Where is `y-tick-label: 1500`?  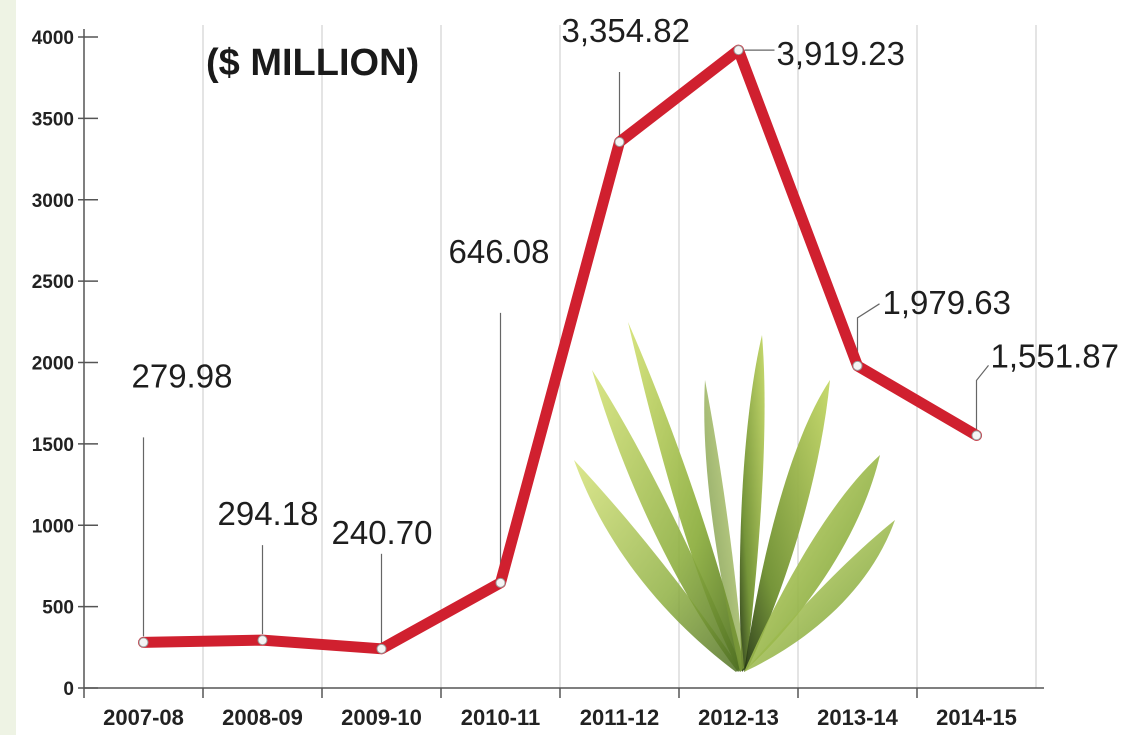 y-tick-label: 1500 is located at coordinates (53, 445).